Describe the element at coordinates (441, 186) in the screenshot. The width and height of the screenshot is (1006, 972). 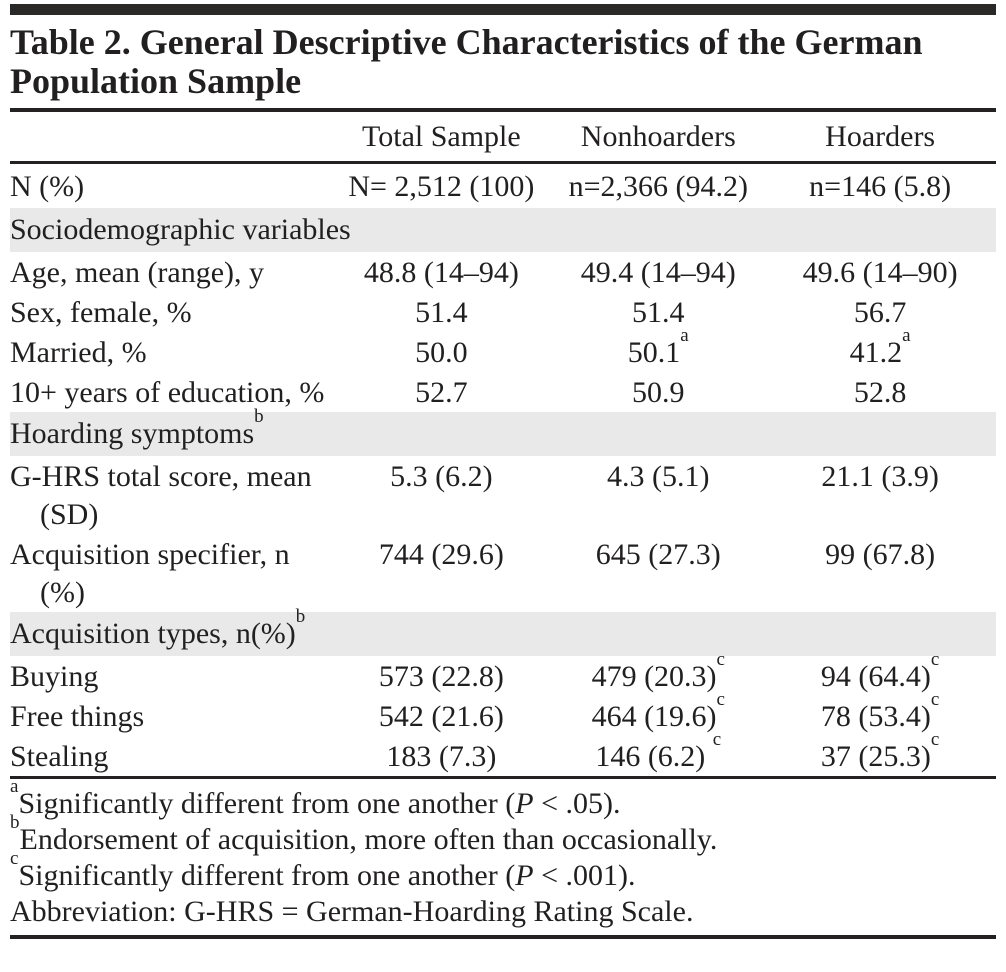
I see `data-cell: N= 2,512 (100)` at that location.